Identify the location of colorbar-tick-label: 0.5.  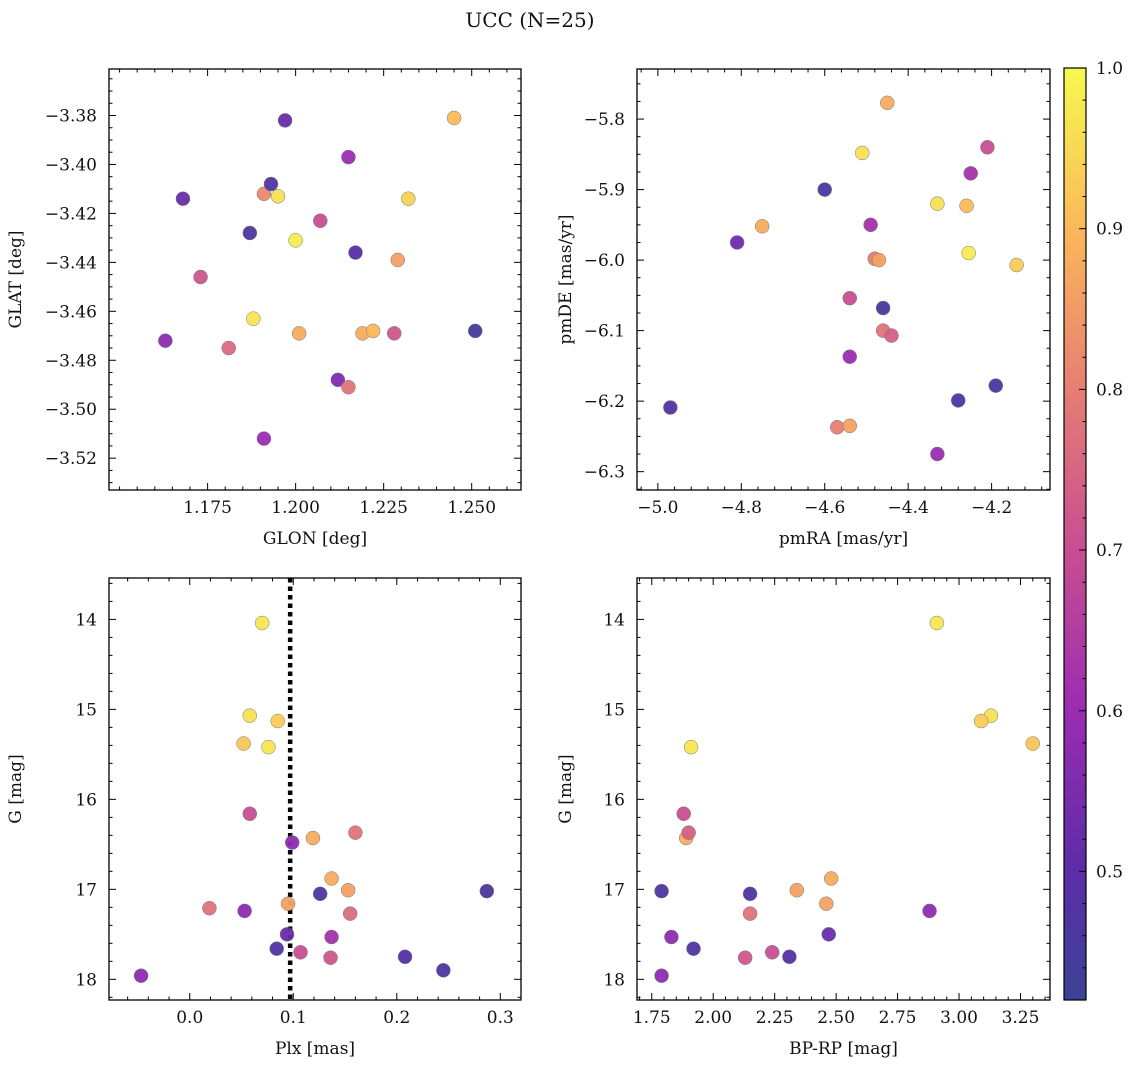
(1109, 872).